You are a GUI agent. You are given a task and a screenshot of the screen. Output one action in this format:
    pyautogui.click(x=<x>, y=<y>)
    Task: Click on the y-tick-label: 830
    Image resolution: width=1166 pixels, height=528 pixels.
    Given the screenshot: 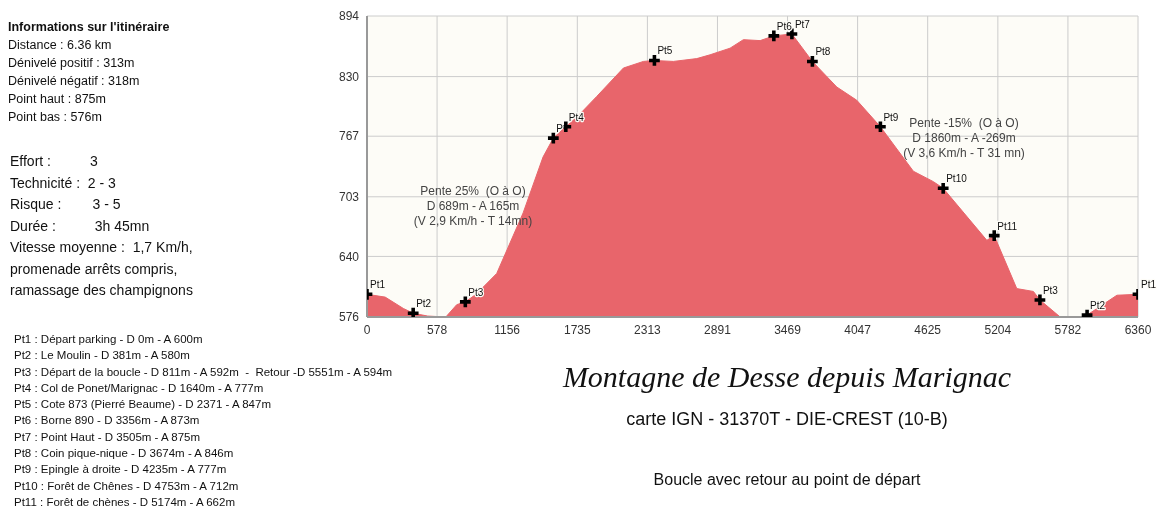 What is the action you would take?
    pyautogui.click(x=349, y=76)
    